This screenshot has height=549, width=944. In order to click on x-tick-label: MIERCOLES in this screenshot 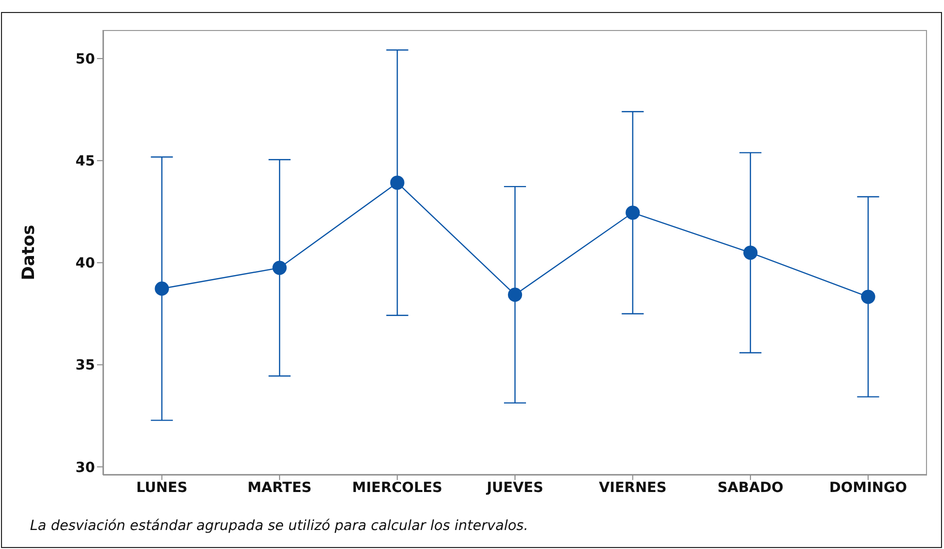, I will do `click(397, 488)`.